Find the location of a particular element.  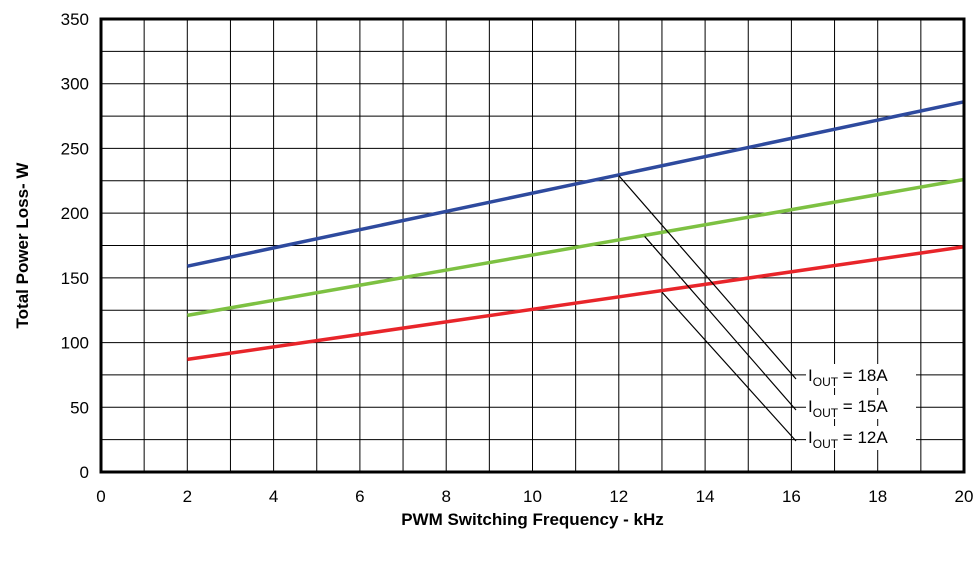

y-tick-label: 250 is located at coordinates (75, 148).